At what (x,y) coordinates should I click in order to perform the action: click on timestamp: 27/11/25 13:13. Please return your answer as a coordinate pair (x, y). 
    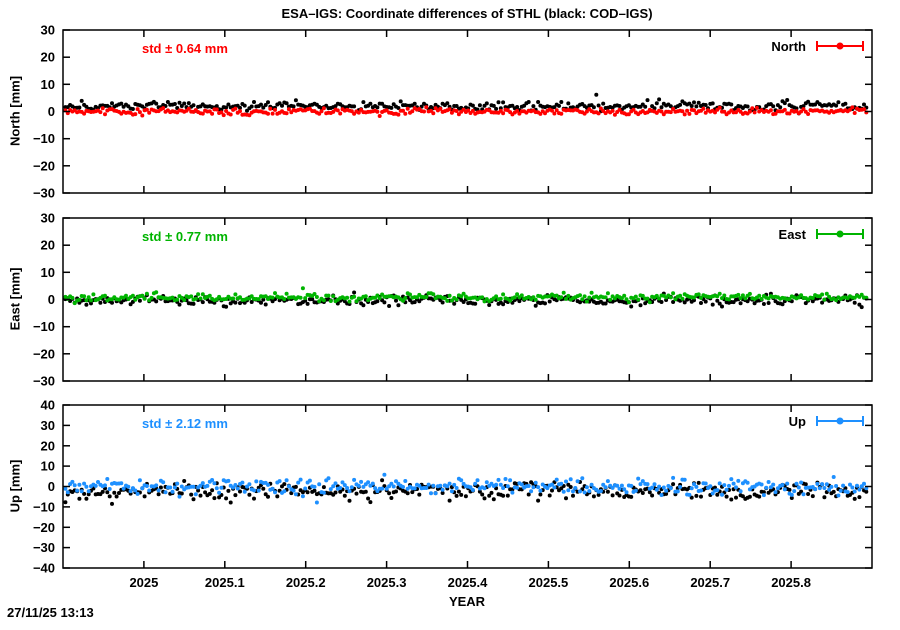
    Looking at the image, I should click on (50, 612).